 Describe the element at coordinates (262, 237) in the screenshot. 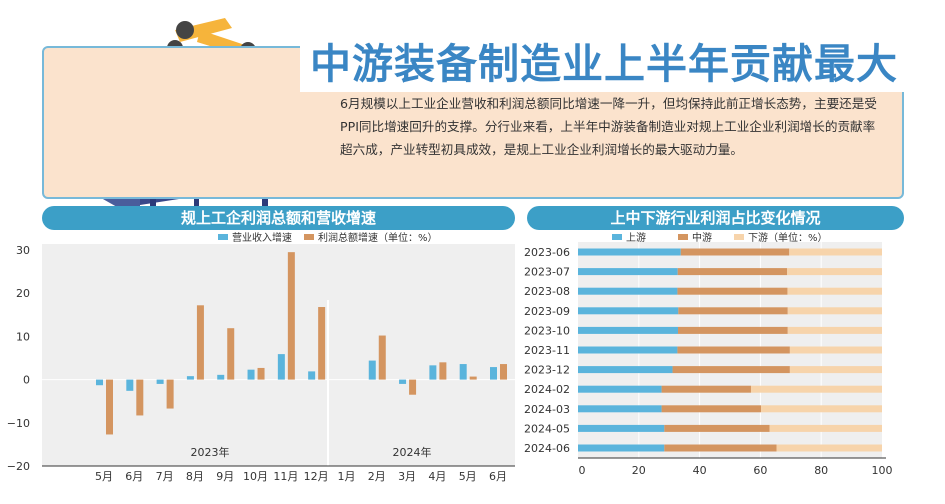

I see `legend-label-revenue: 营业收入增速` at that location.